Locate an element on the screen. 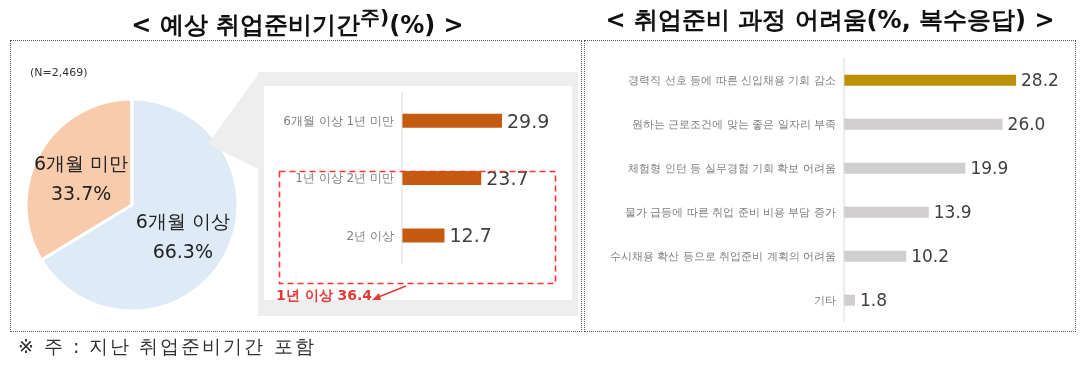 The image size is (1083, 365). text: 1년 이상 36.4 is located at coordinates (324, 296).